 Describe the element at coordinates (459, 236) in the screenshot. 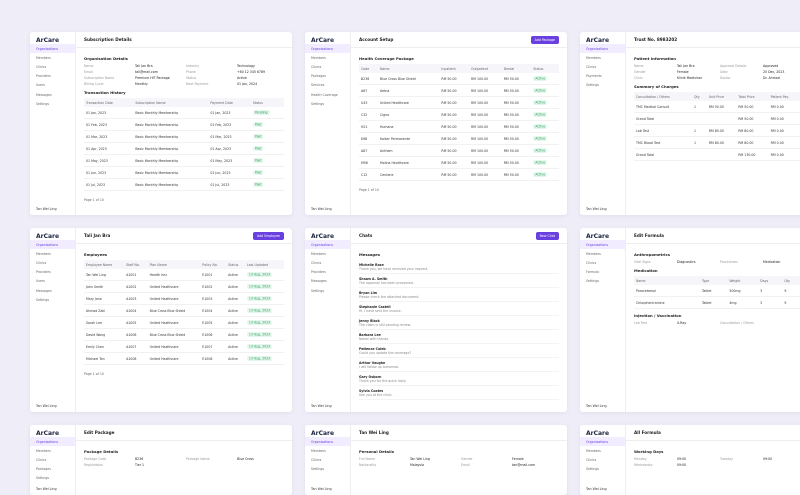

I see `header: Chats New Chat` at that location.